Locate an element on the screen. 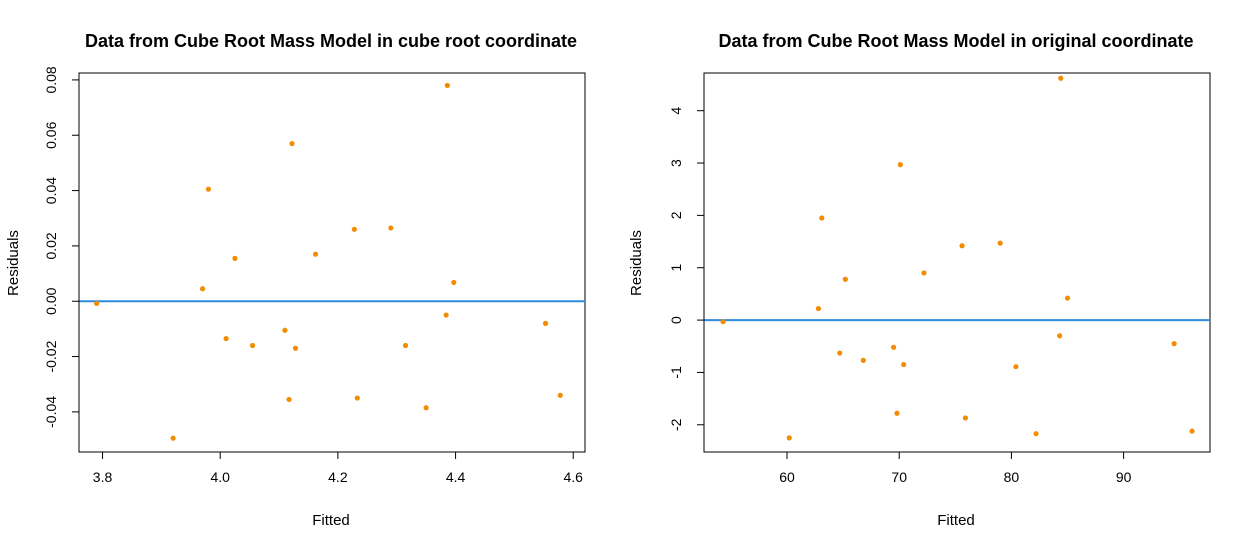 The image size is (1250, 550). left-x-tick-label: 3.8 is located at coordinates (103, 477).